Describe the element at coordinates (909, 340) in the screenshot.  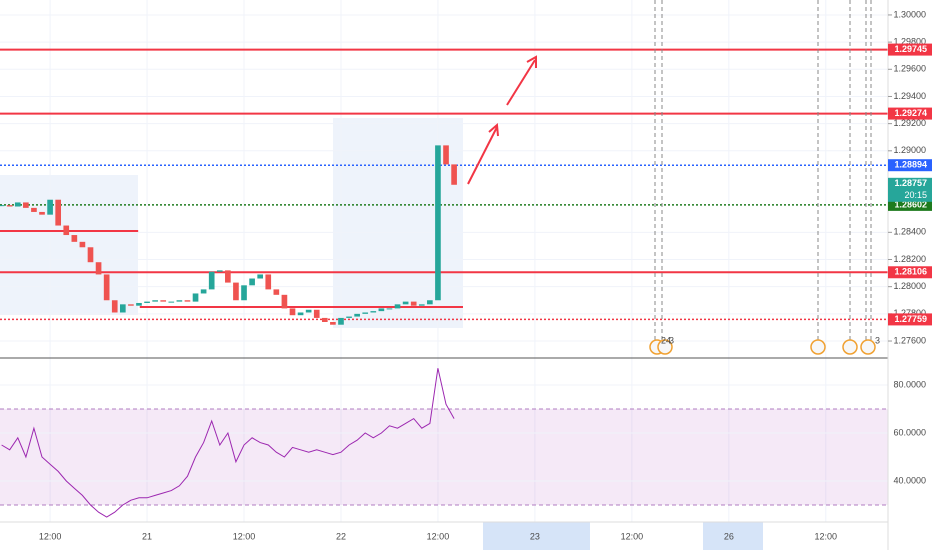
I see `y-tick-label: 1.27600` at that location.